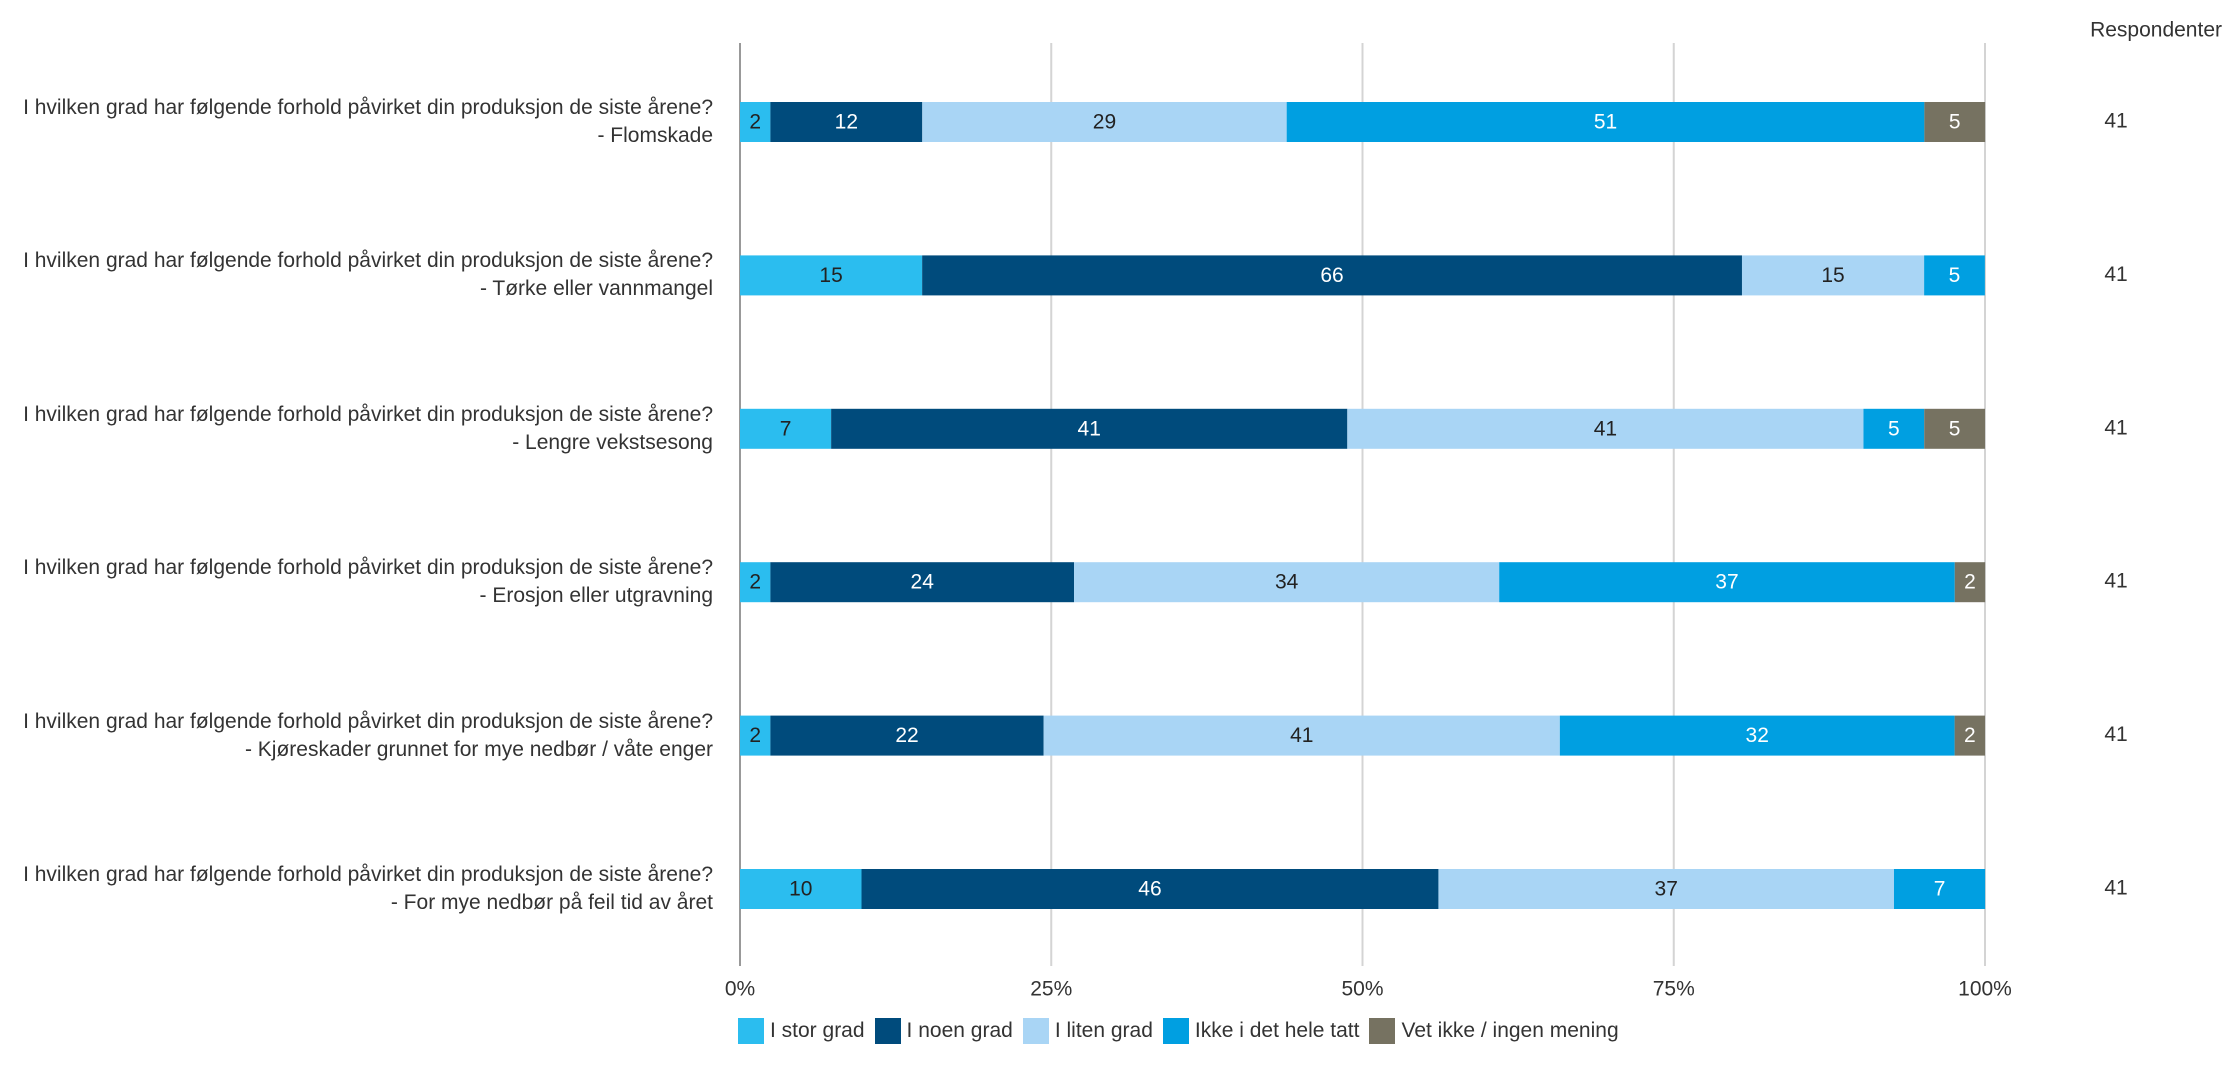  Describe the element at coordinates (1277, 1030) in the screenshot. I see `legend-label: Ikke i det hele tatt` at that location.